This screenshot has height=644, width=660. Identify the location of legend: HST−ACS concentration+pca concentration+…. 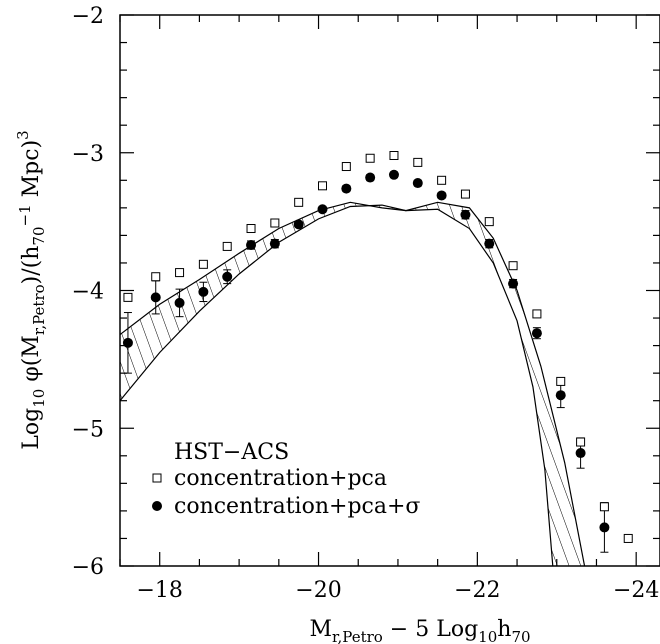
(286, 479).